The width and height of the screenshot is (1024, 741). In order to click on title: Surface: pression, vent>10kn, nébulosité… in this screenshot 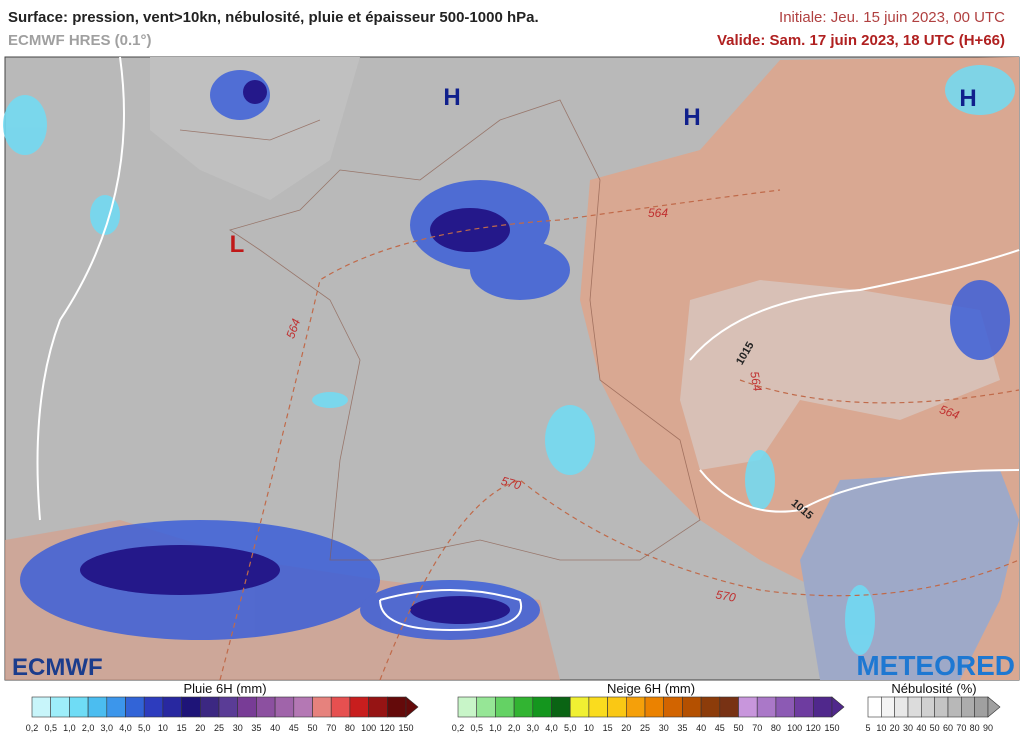, I will do `click(273, 17)`.